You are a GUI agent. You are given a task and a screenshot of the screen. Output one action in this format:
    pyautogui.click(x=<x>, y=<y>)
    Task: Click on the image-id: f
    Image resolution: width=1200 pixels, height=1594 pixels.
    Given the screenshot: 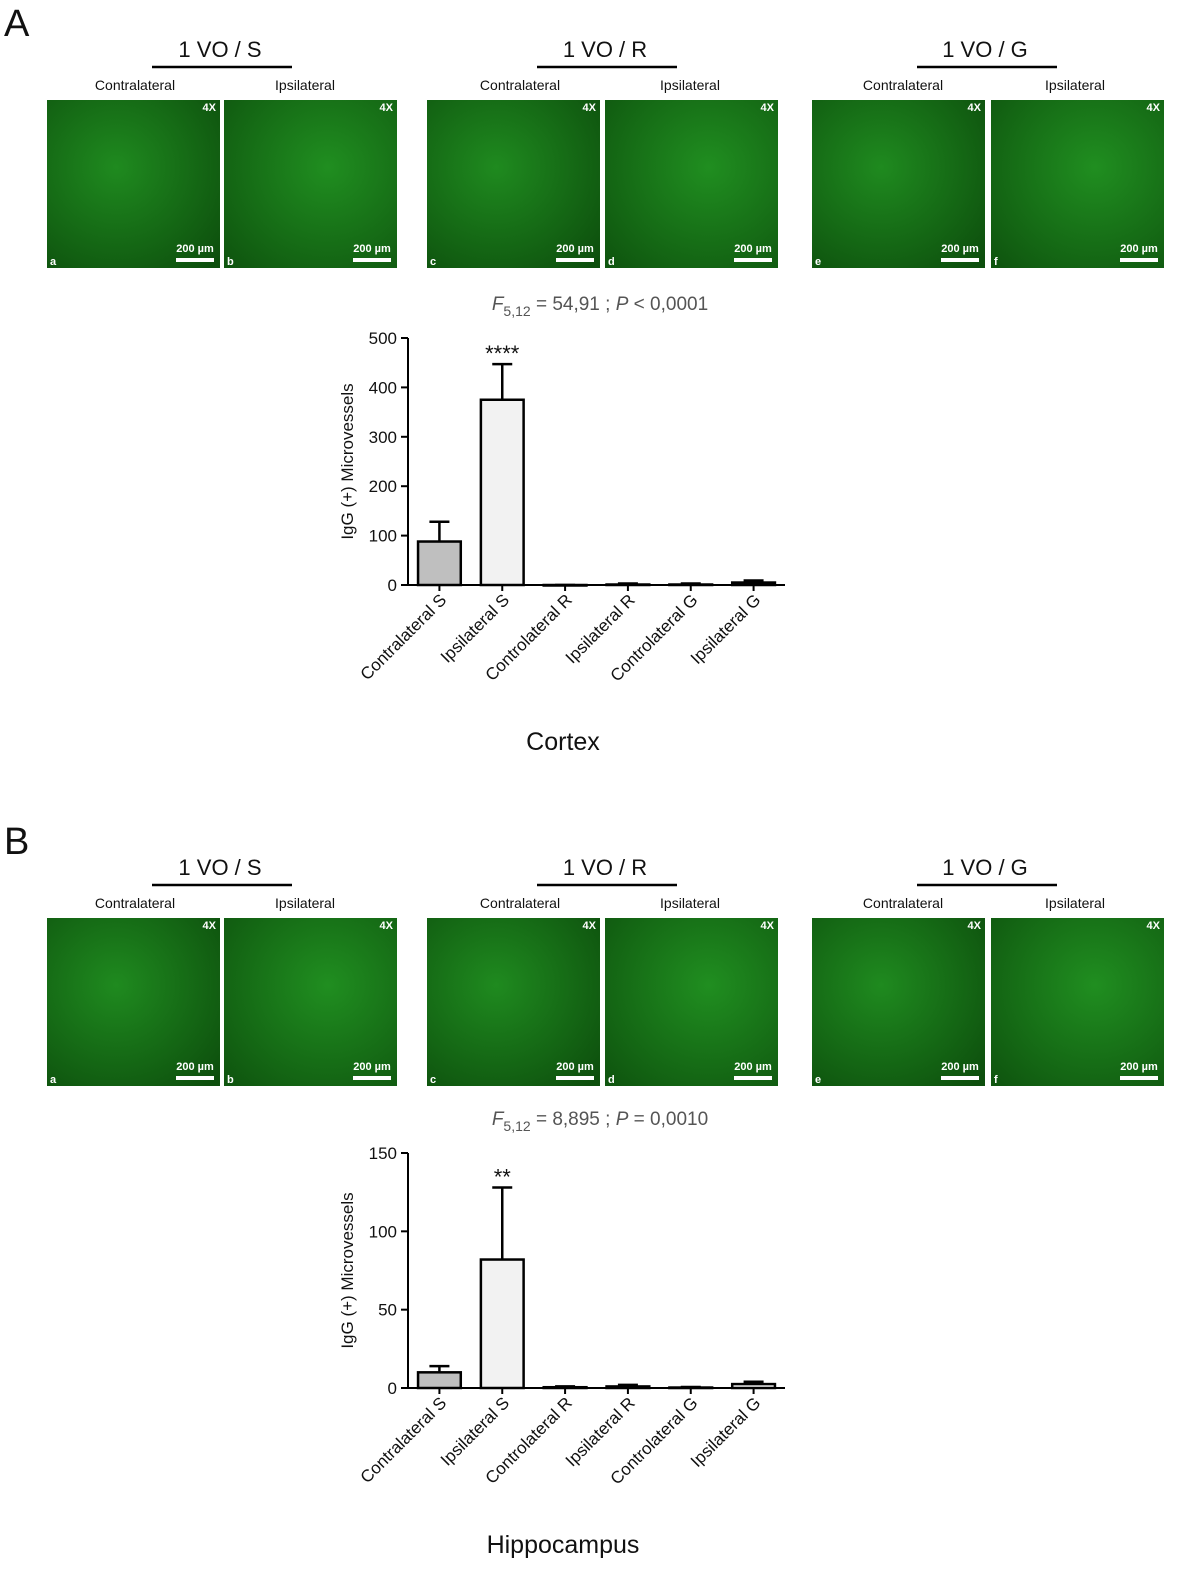 What is the action you would take?
    pyautogui.click(x=996, y=262)
    